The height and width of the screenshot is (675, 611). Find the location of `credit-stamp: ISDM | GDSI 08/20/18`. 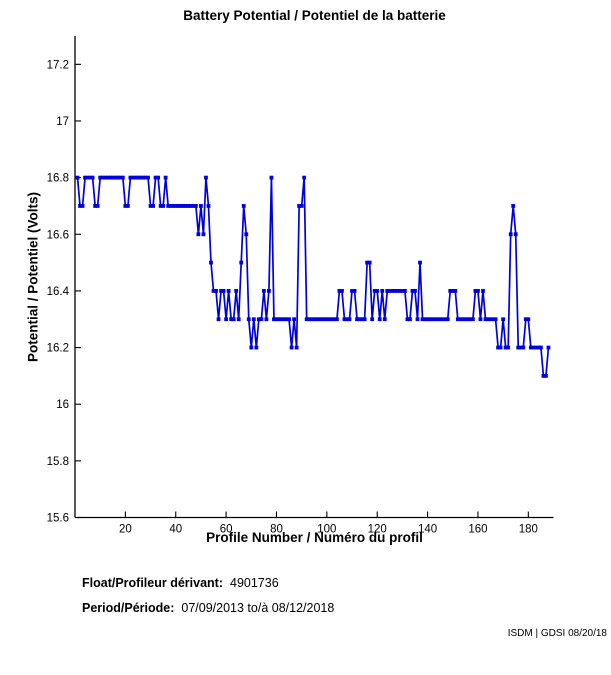

credit-stamp: ISDM | GDSI 08/20/18 is located at coordinates (557, 633).